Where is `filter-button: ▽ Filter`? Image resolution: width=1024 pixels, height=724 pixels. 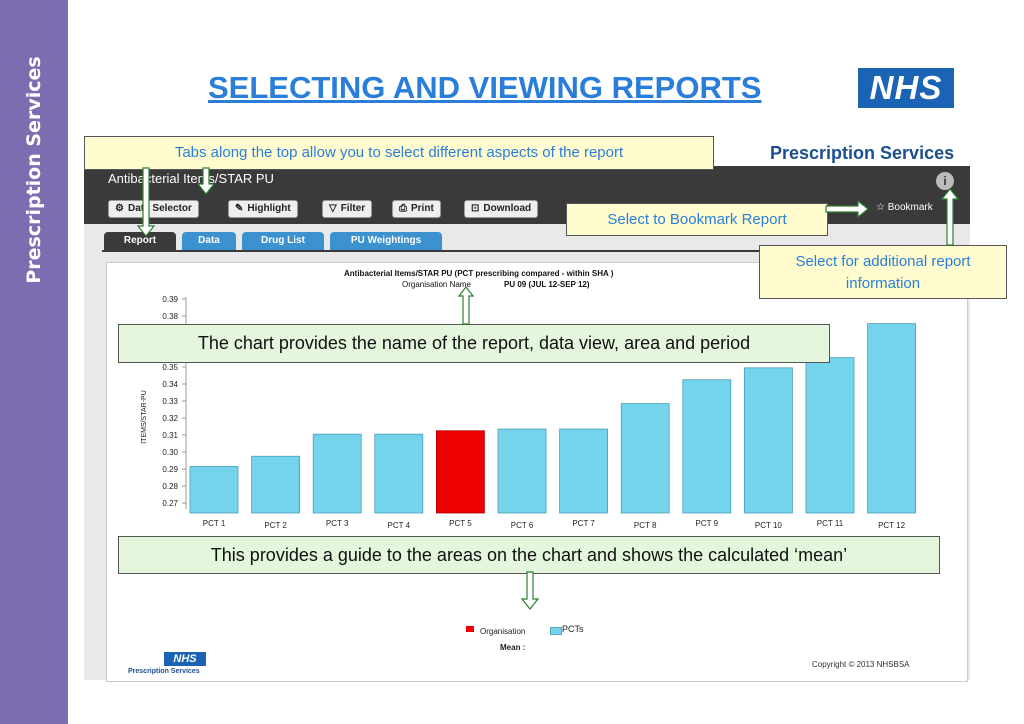 filter-button: ▽ Filter is located at coordinates (347, 209).